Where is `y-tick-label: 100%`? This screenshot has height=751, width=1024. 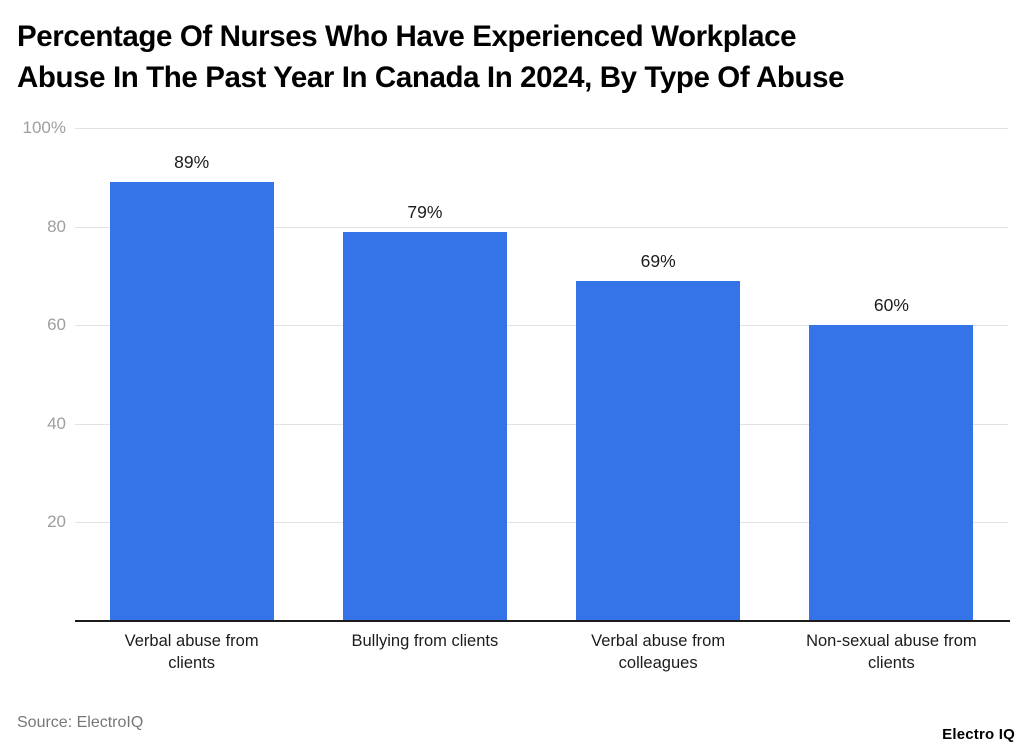
y-tick-label: 100% is located at coordinates (44, 127).